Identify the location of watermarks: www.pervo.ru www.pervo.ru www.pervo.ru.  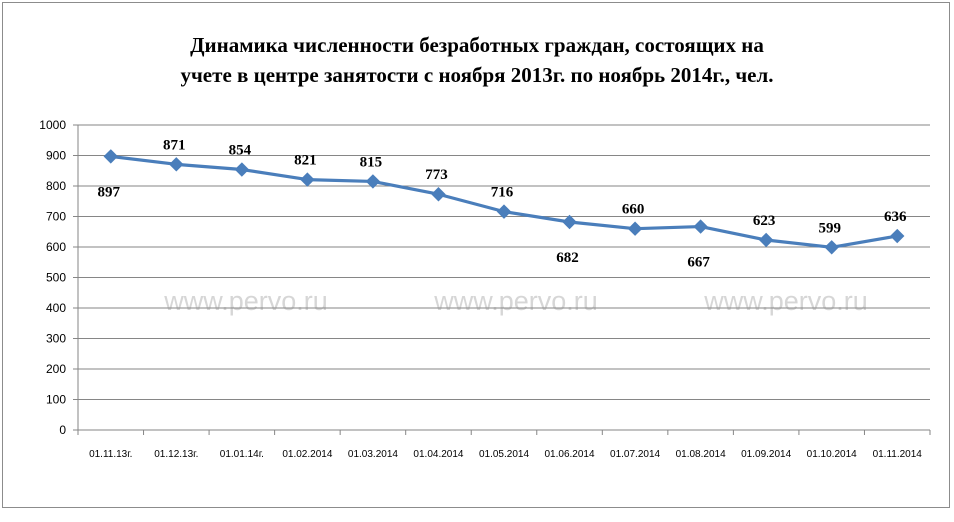
(515, 301).